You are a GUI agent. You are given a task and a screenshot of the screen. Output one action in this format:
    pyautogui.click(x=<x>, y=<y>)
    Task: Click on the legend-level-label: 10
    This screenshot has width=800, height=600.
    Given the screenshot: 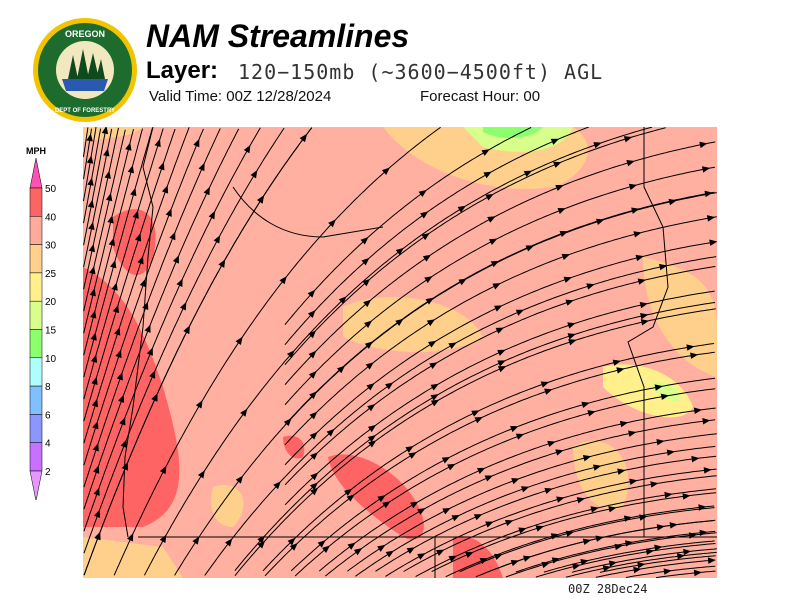 What is the action you would take?
    pyautogui.click(x=51, y=359)
    